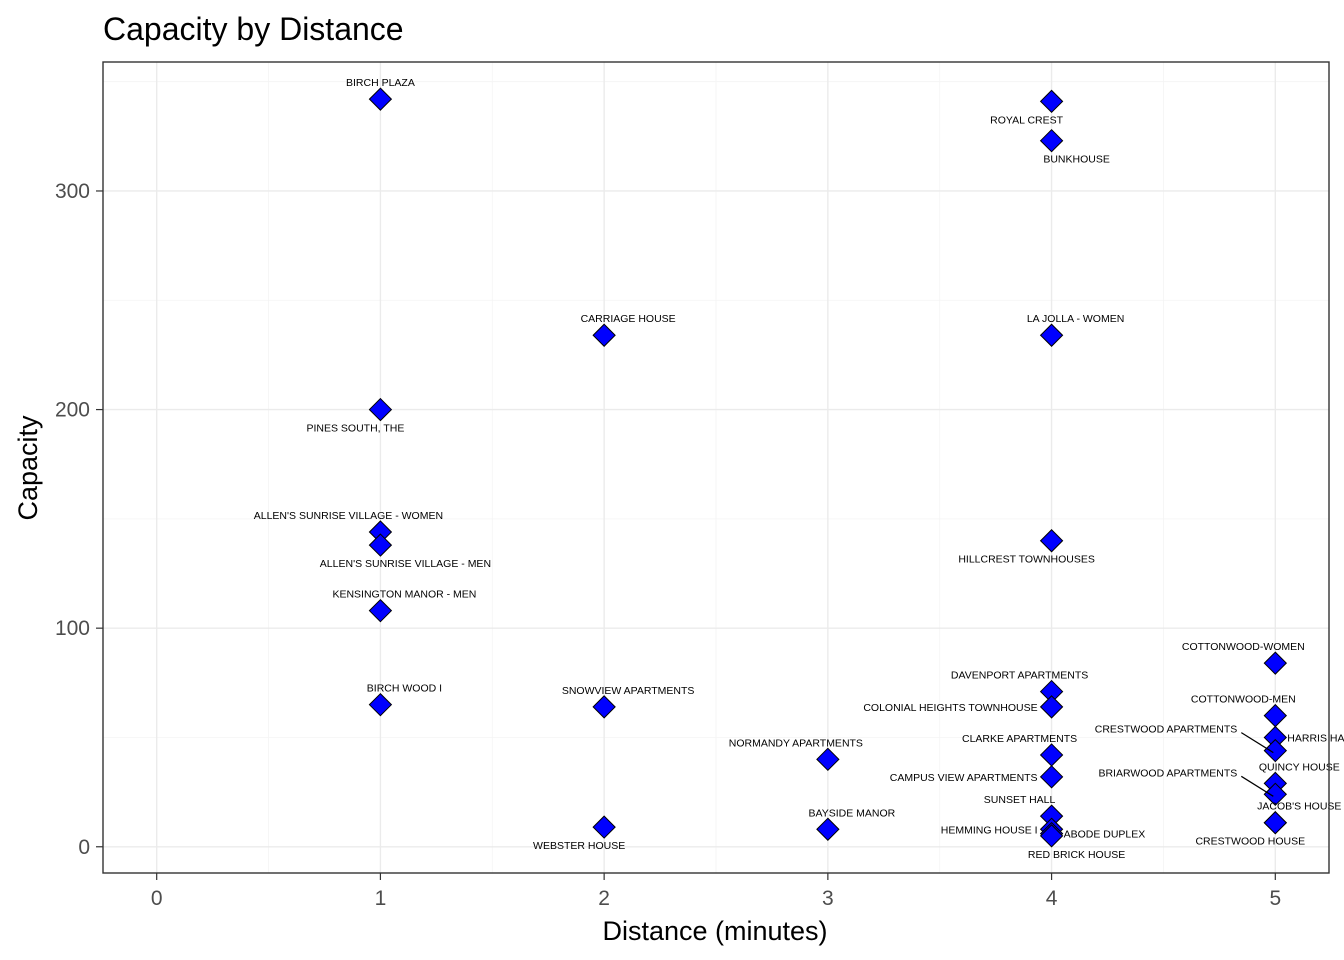  I want to click on y-tick-label: 0, so click(84, 847).